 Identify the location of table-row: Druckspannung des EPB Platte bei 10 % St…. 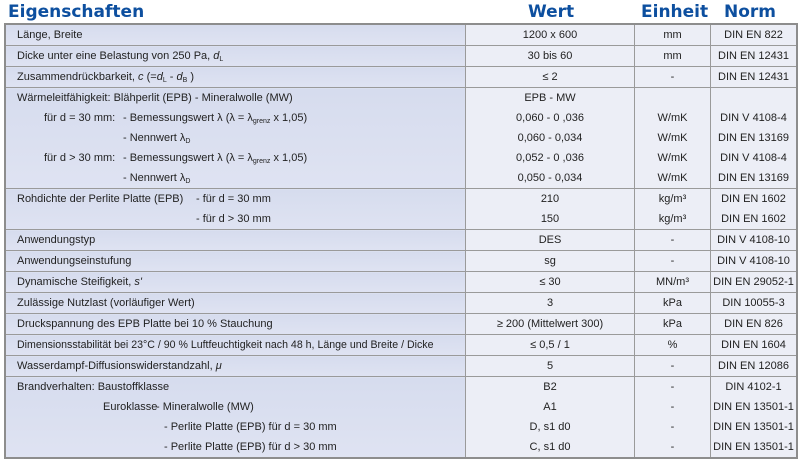
(401, 324).